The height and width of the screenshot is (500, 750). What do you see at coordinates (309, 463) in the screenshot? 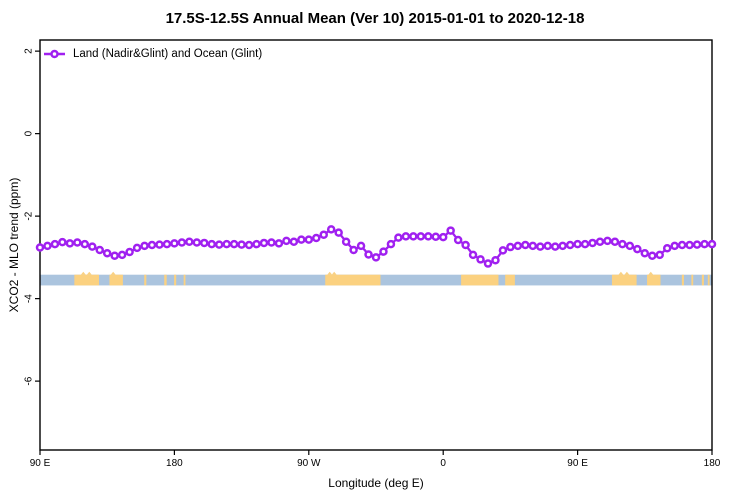
I see `x-tick-label: 90 W` at bounding box center [309, 463].